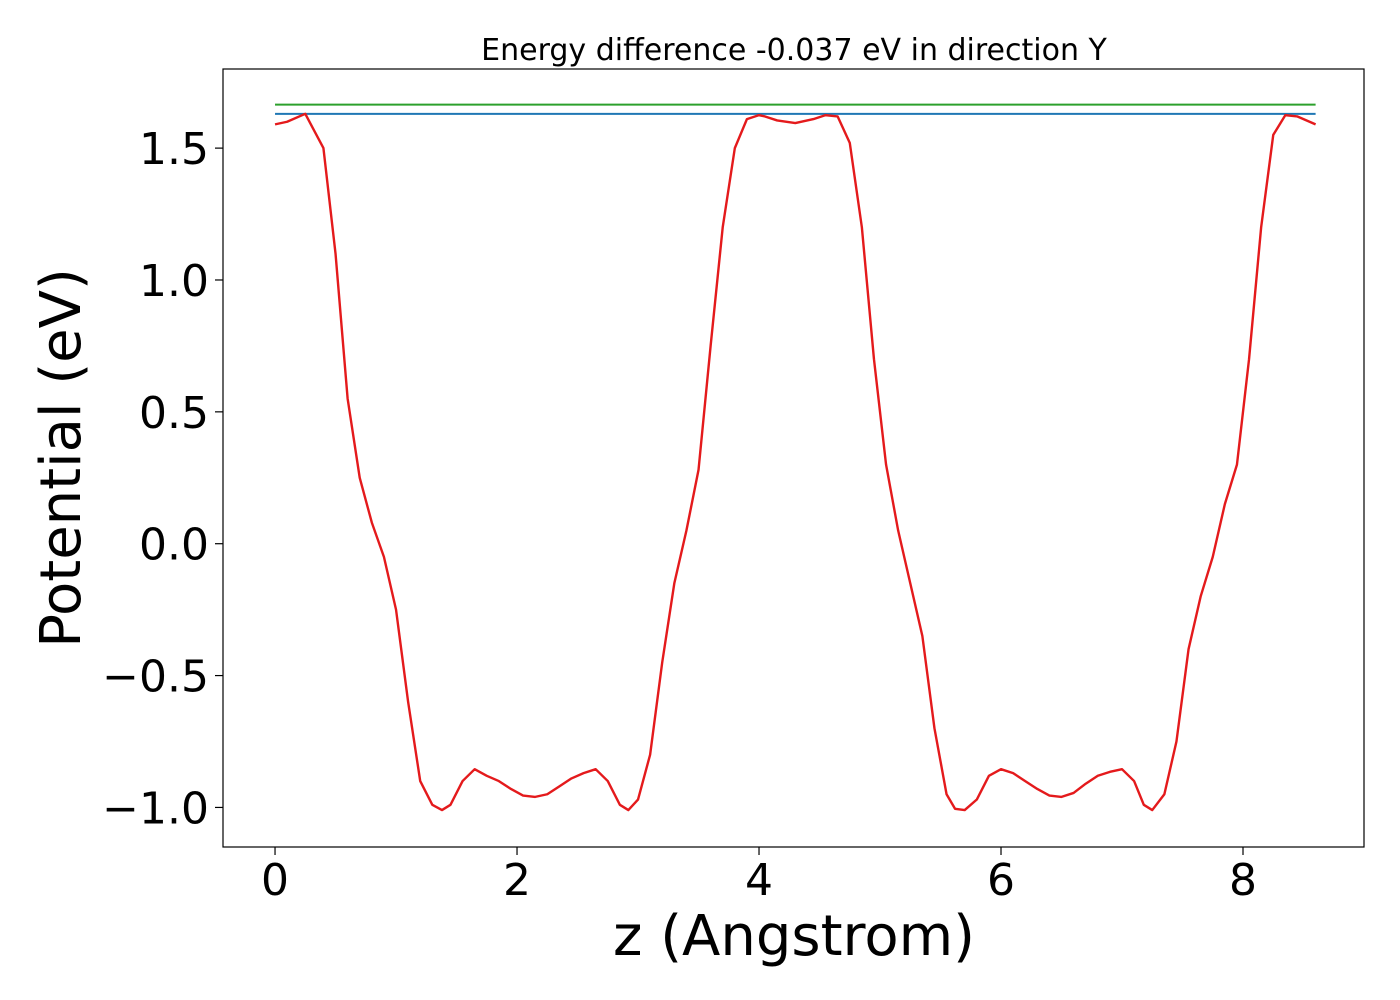  Describe the element at coordinates (155, 808) in the screenshot. I see `y-tick-label: −1.0` at that location.